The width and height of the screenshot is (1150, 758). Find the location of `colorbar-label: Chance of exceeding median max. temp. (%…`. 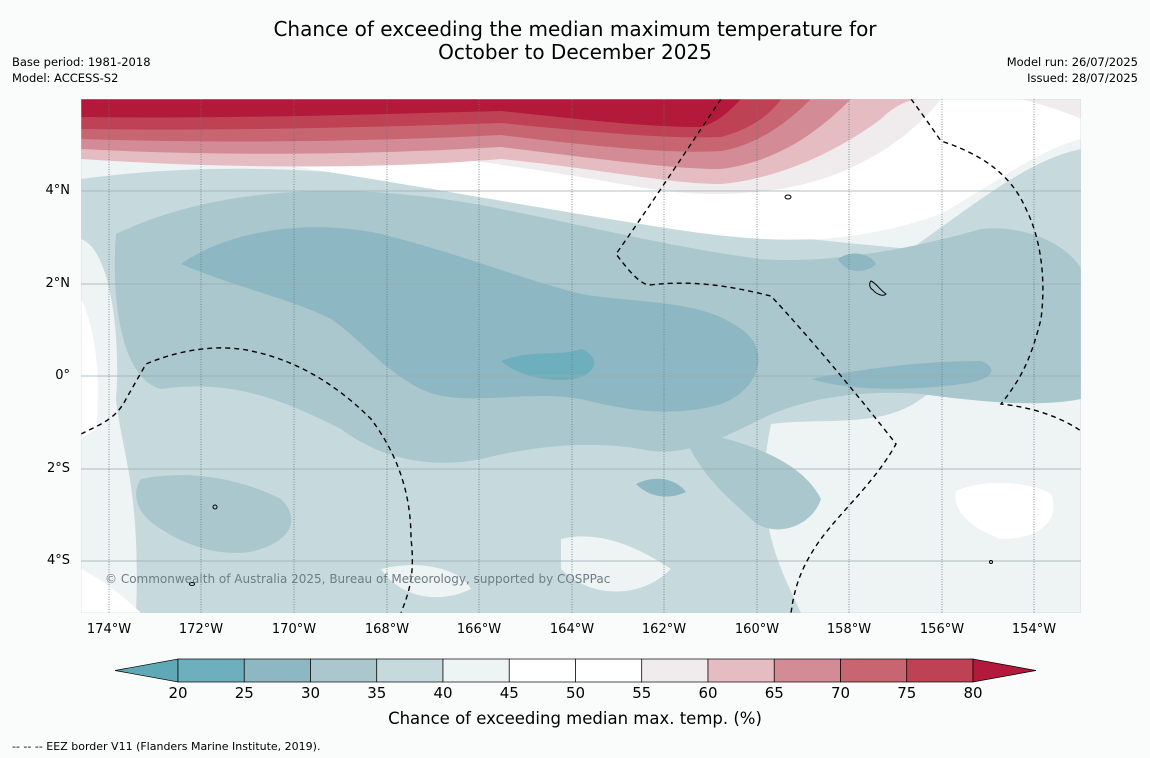

colorbar-label: Chance of exceeding median max. temp. (%… is located at coordinates (575, 718).